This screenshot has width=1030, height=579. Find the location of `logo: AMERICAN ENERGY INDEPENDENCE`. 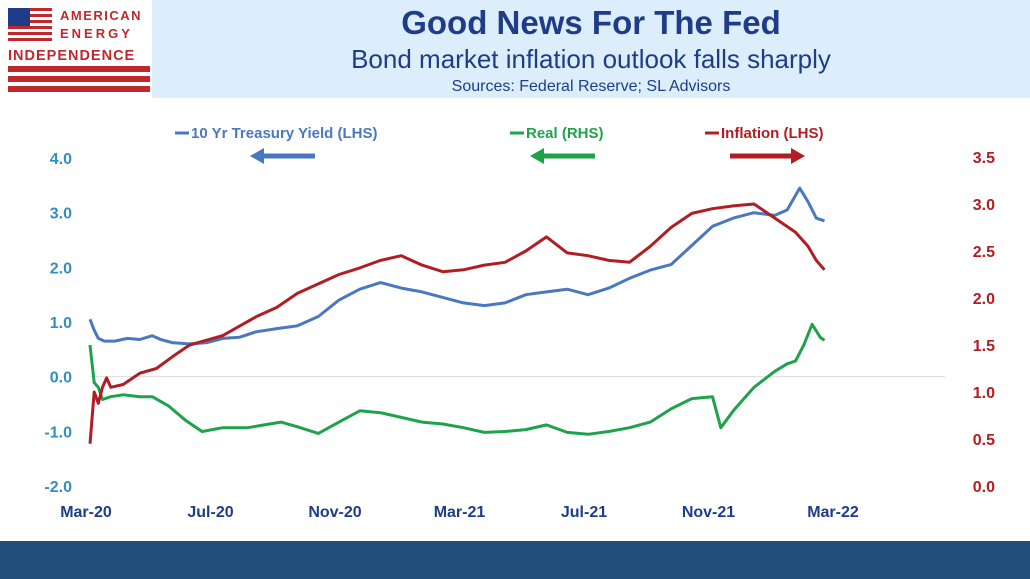

logo: AMERICAN ENERGY INDEPENDENCE is located at coordinates (76, 49).